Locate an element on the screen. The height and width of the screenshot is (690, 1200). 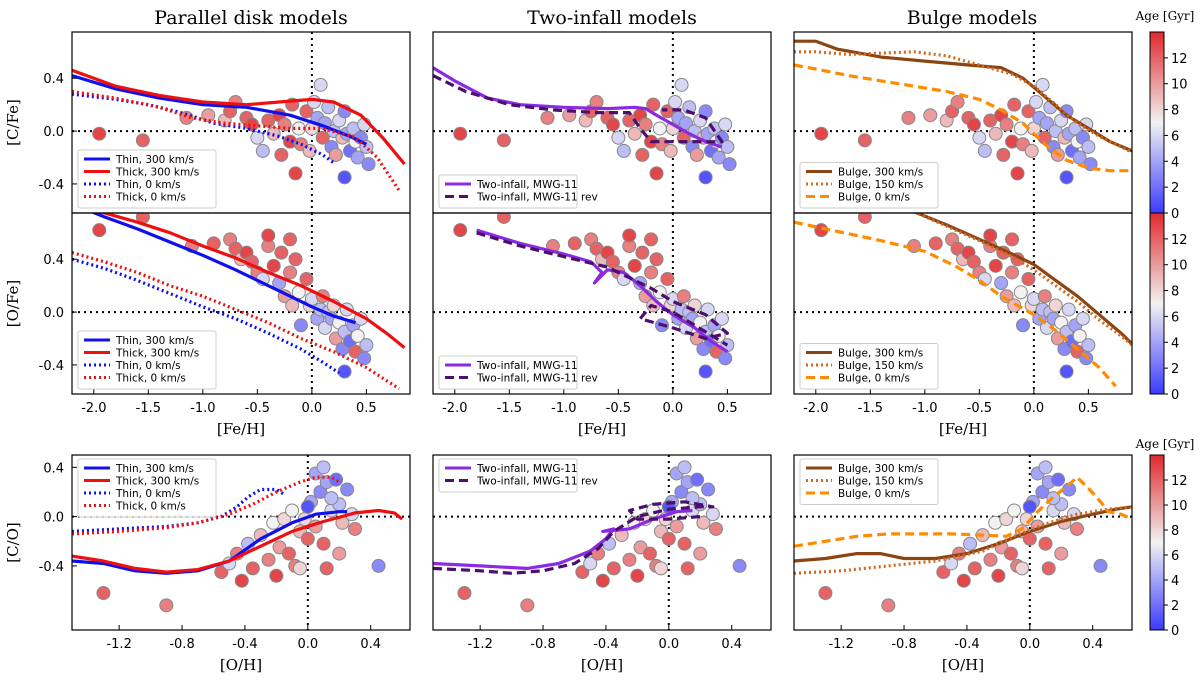
x-tick-label: -1.0 is located at coordinates (924, 408).